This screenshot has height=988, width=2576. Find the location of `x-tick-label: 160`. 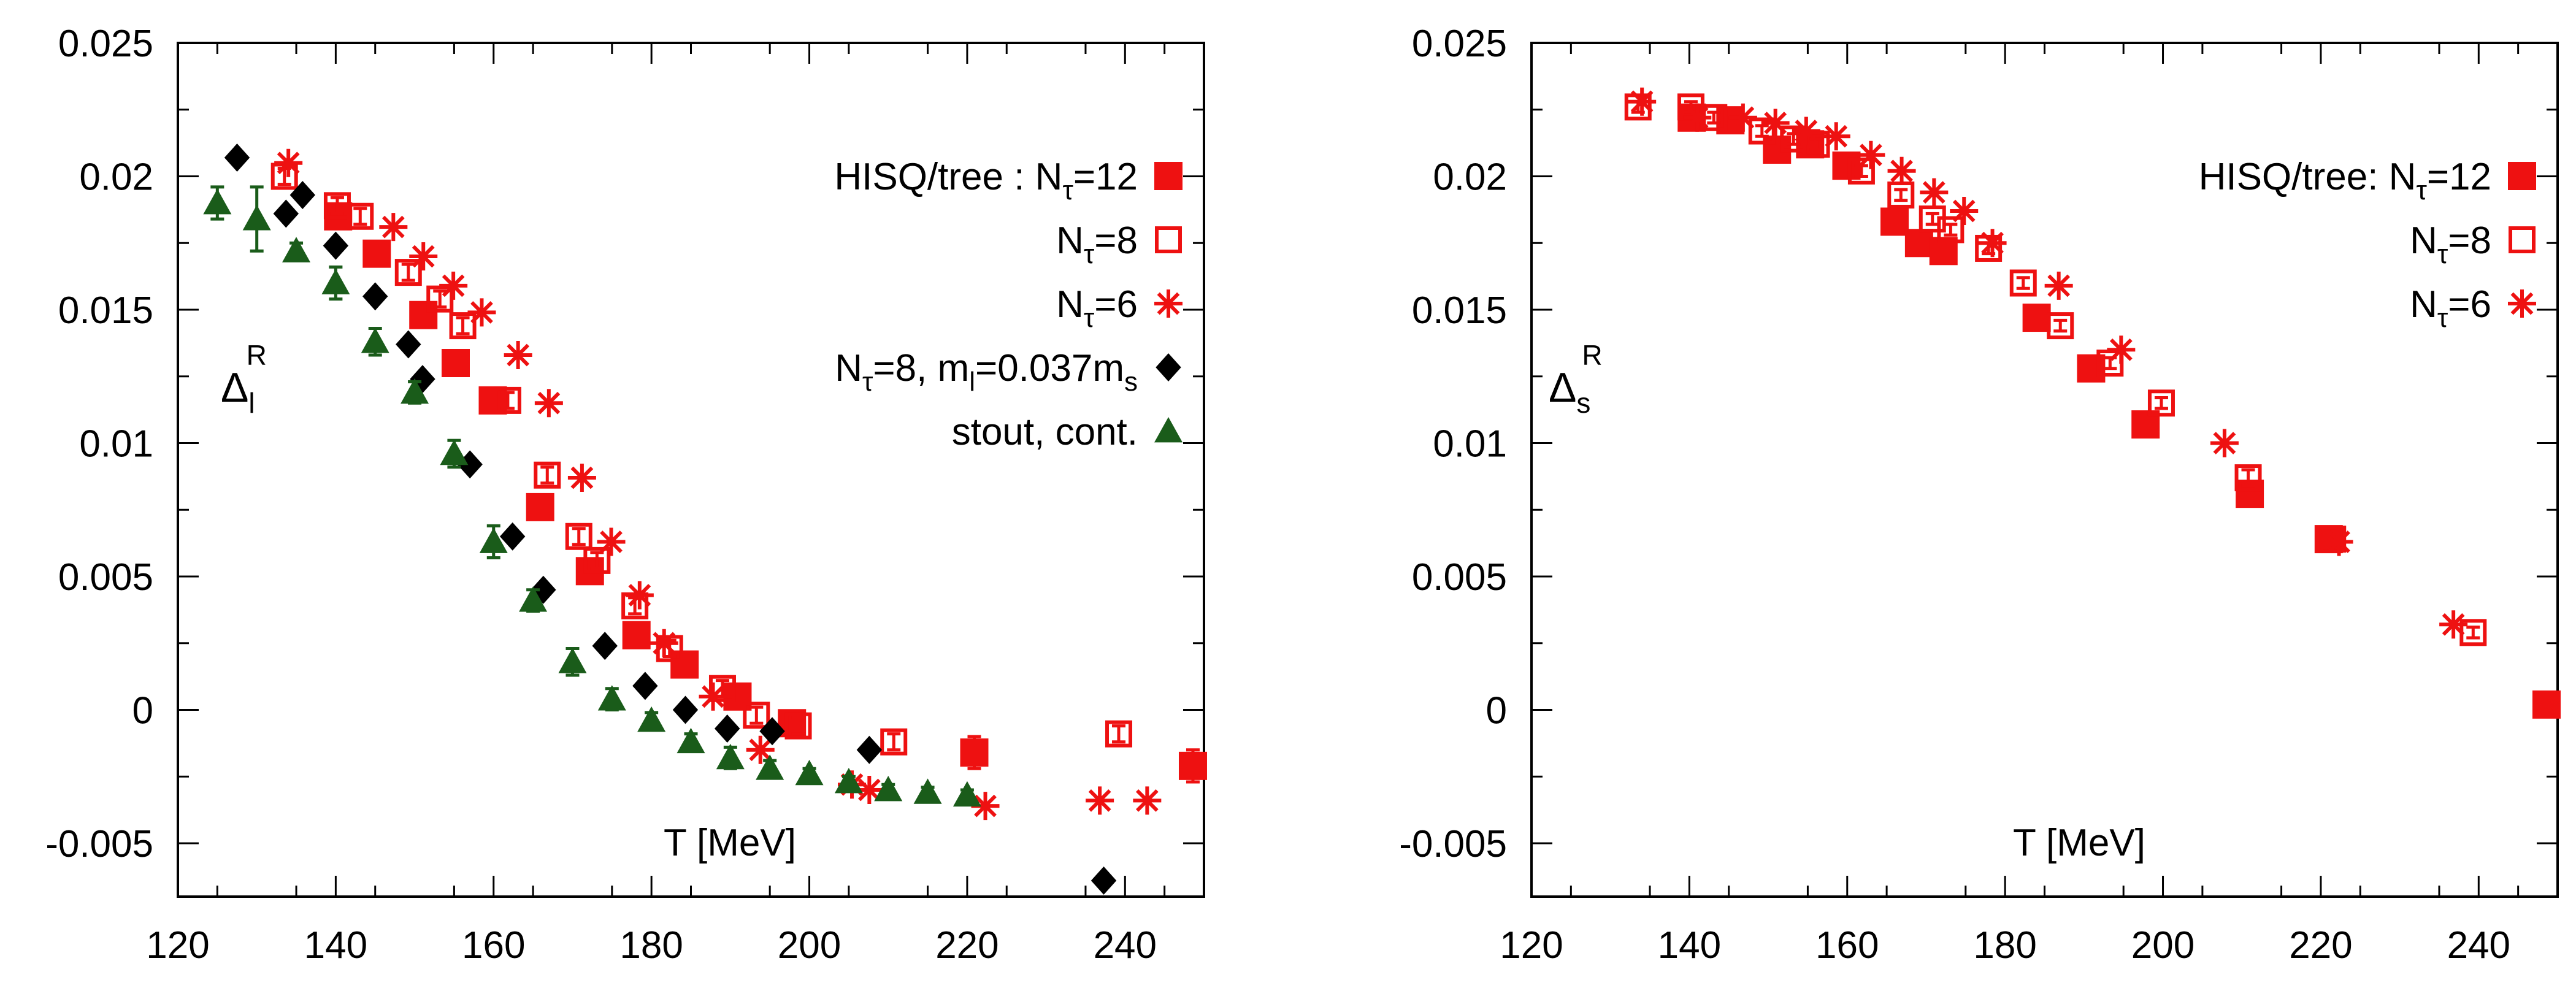

x-tick-label: 160 is located at coordinates (493, 945).